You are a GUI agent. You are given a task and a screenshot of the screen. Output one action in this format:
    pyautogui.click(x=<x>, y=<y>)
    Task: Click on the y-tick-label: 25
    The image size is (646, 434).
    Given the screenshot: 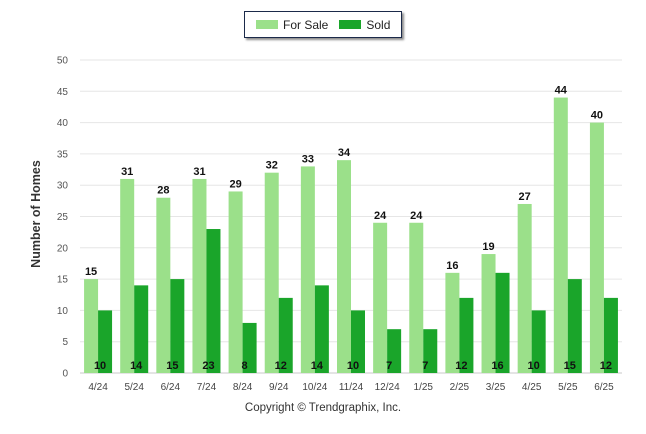 What is the action you would take?
    pyautogui.click(x=63, y=217)
    